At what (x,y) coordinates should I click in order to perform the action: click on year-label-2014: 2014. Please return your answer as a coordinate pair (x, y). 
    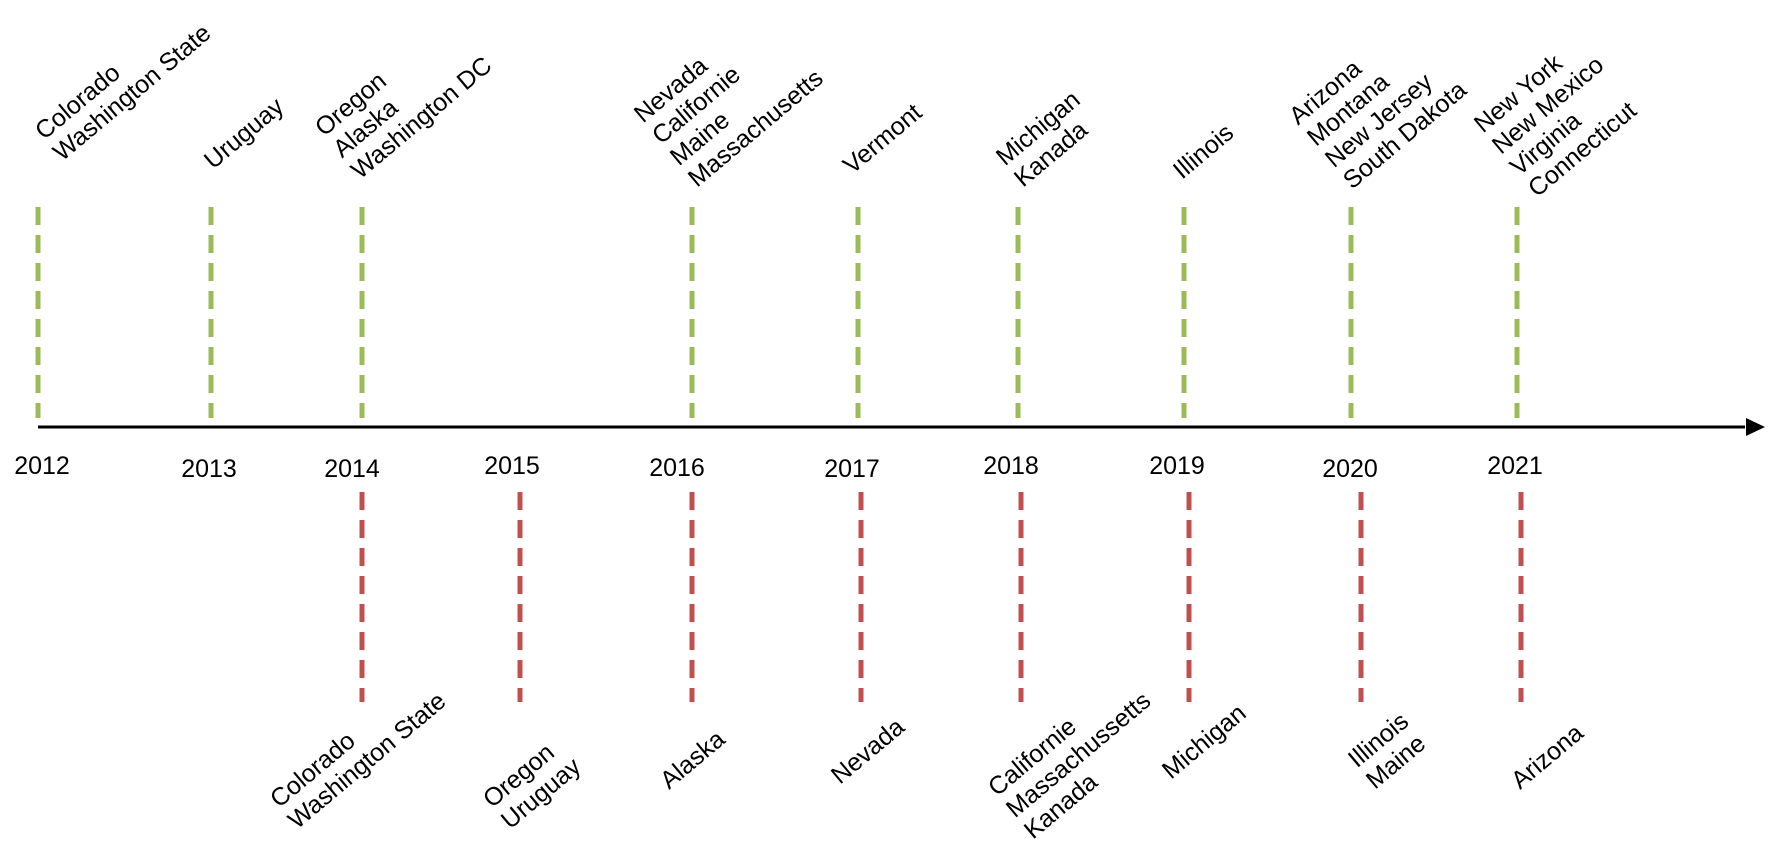
    Looking at the image, I should click on (352, 469).